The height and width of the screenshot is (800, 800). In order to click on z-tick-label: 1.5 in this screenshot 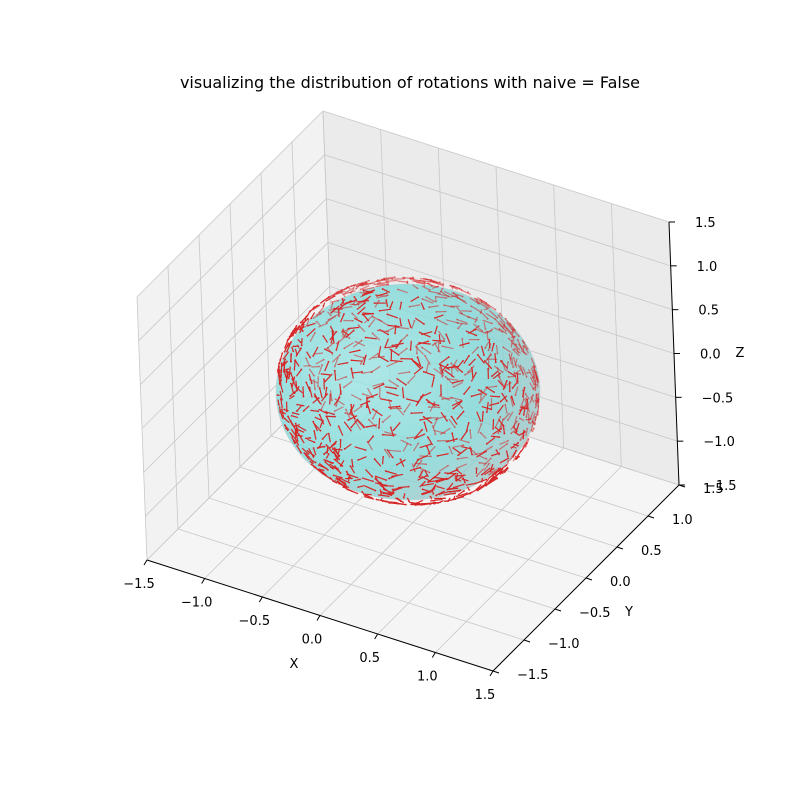, I will do `click(705, 223)`.